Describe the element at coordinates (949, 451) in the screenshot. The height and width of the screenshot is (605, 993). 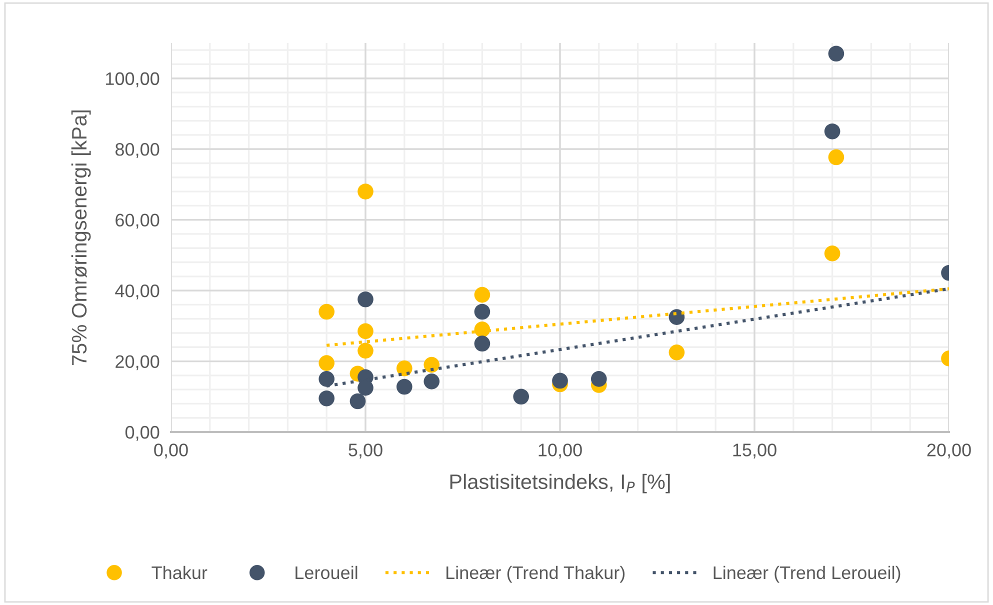
I see `x-tick-label: 20,00` at that location.